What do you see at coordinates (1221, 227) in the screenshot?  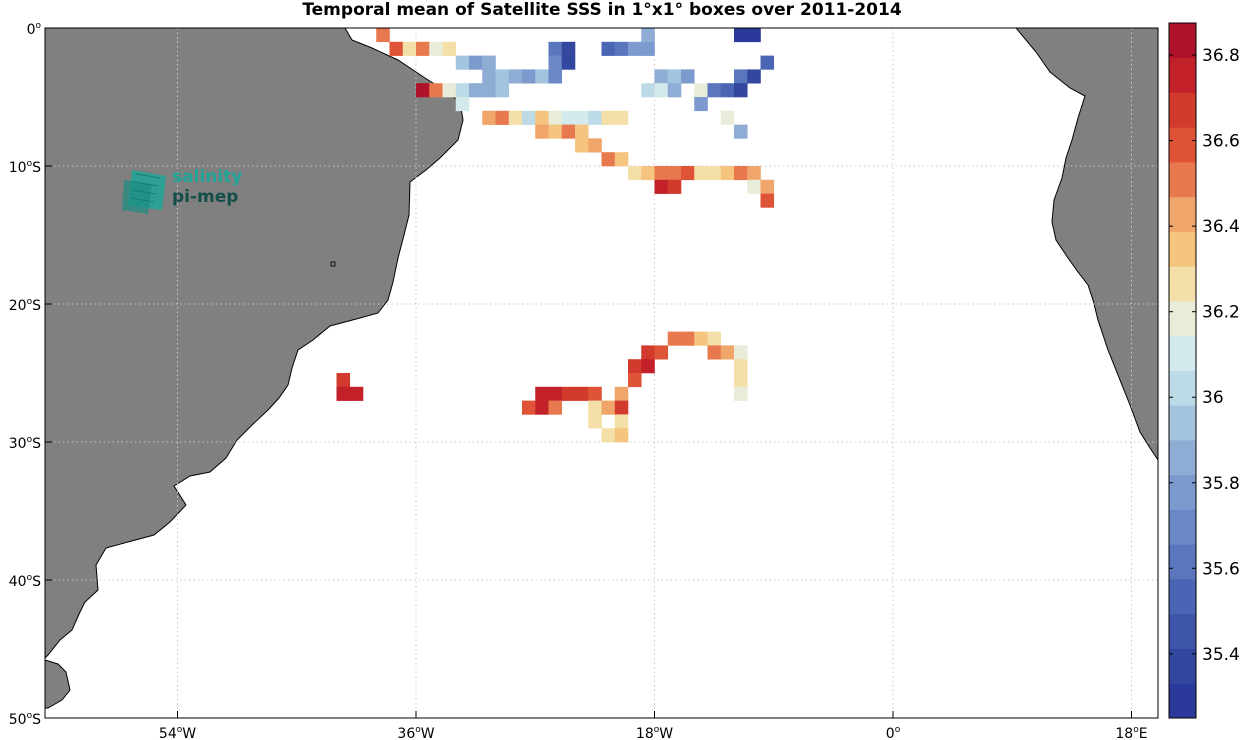 I see `colorbar-tick-label: 36.4` at bounding box center [1221, 227].